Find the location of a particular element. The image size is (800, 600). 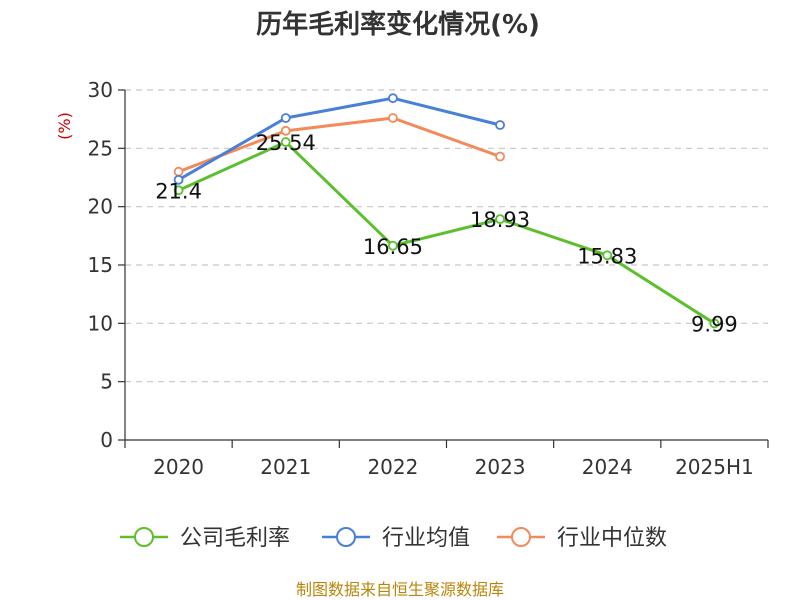

y-axis-label: (%) is located at coordinates (64, 126).